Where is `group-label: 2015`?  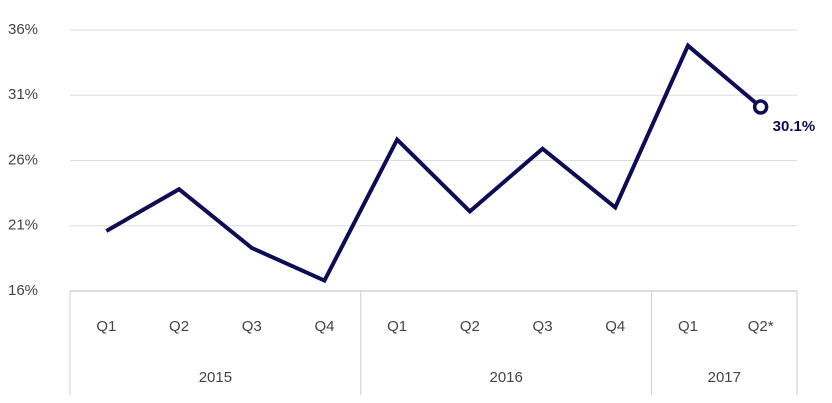
group-label: 2015 is located at coordinates (215, 377).